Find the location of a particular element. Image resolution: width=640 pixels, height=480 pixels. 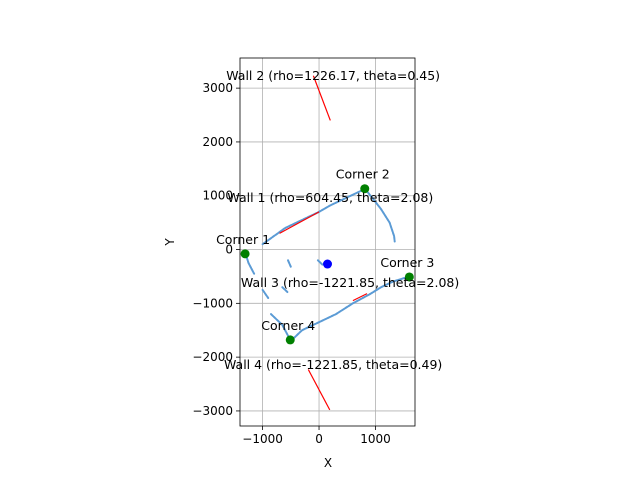

center-point is located at coordinates (327, 264).